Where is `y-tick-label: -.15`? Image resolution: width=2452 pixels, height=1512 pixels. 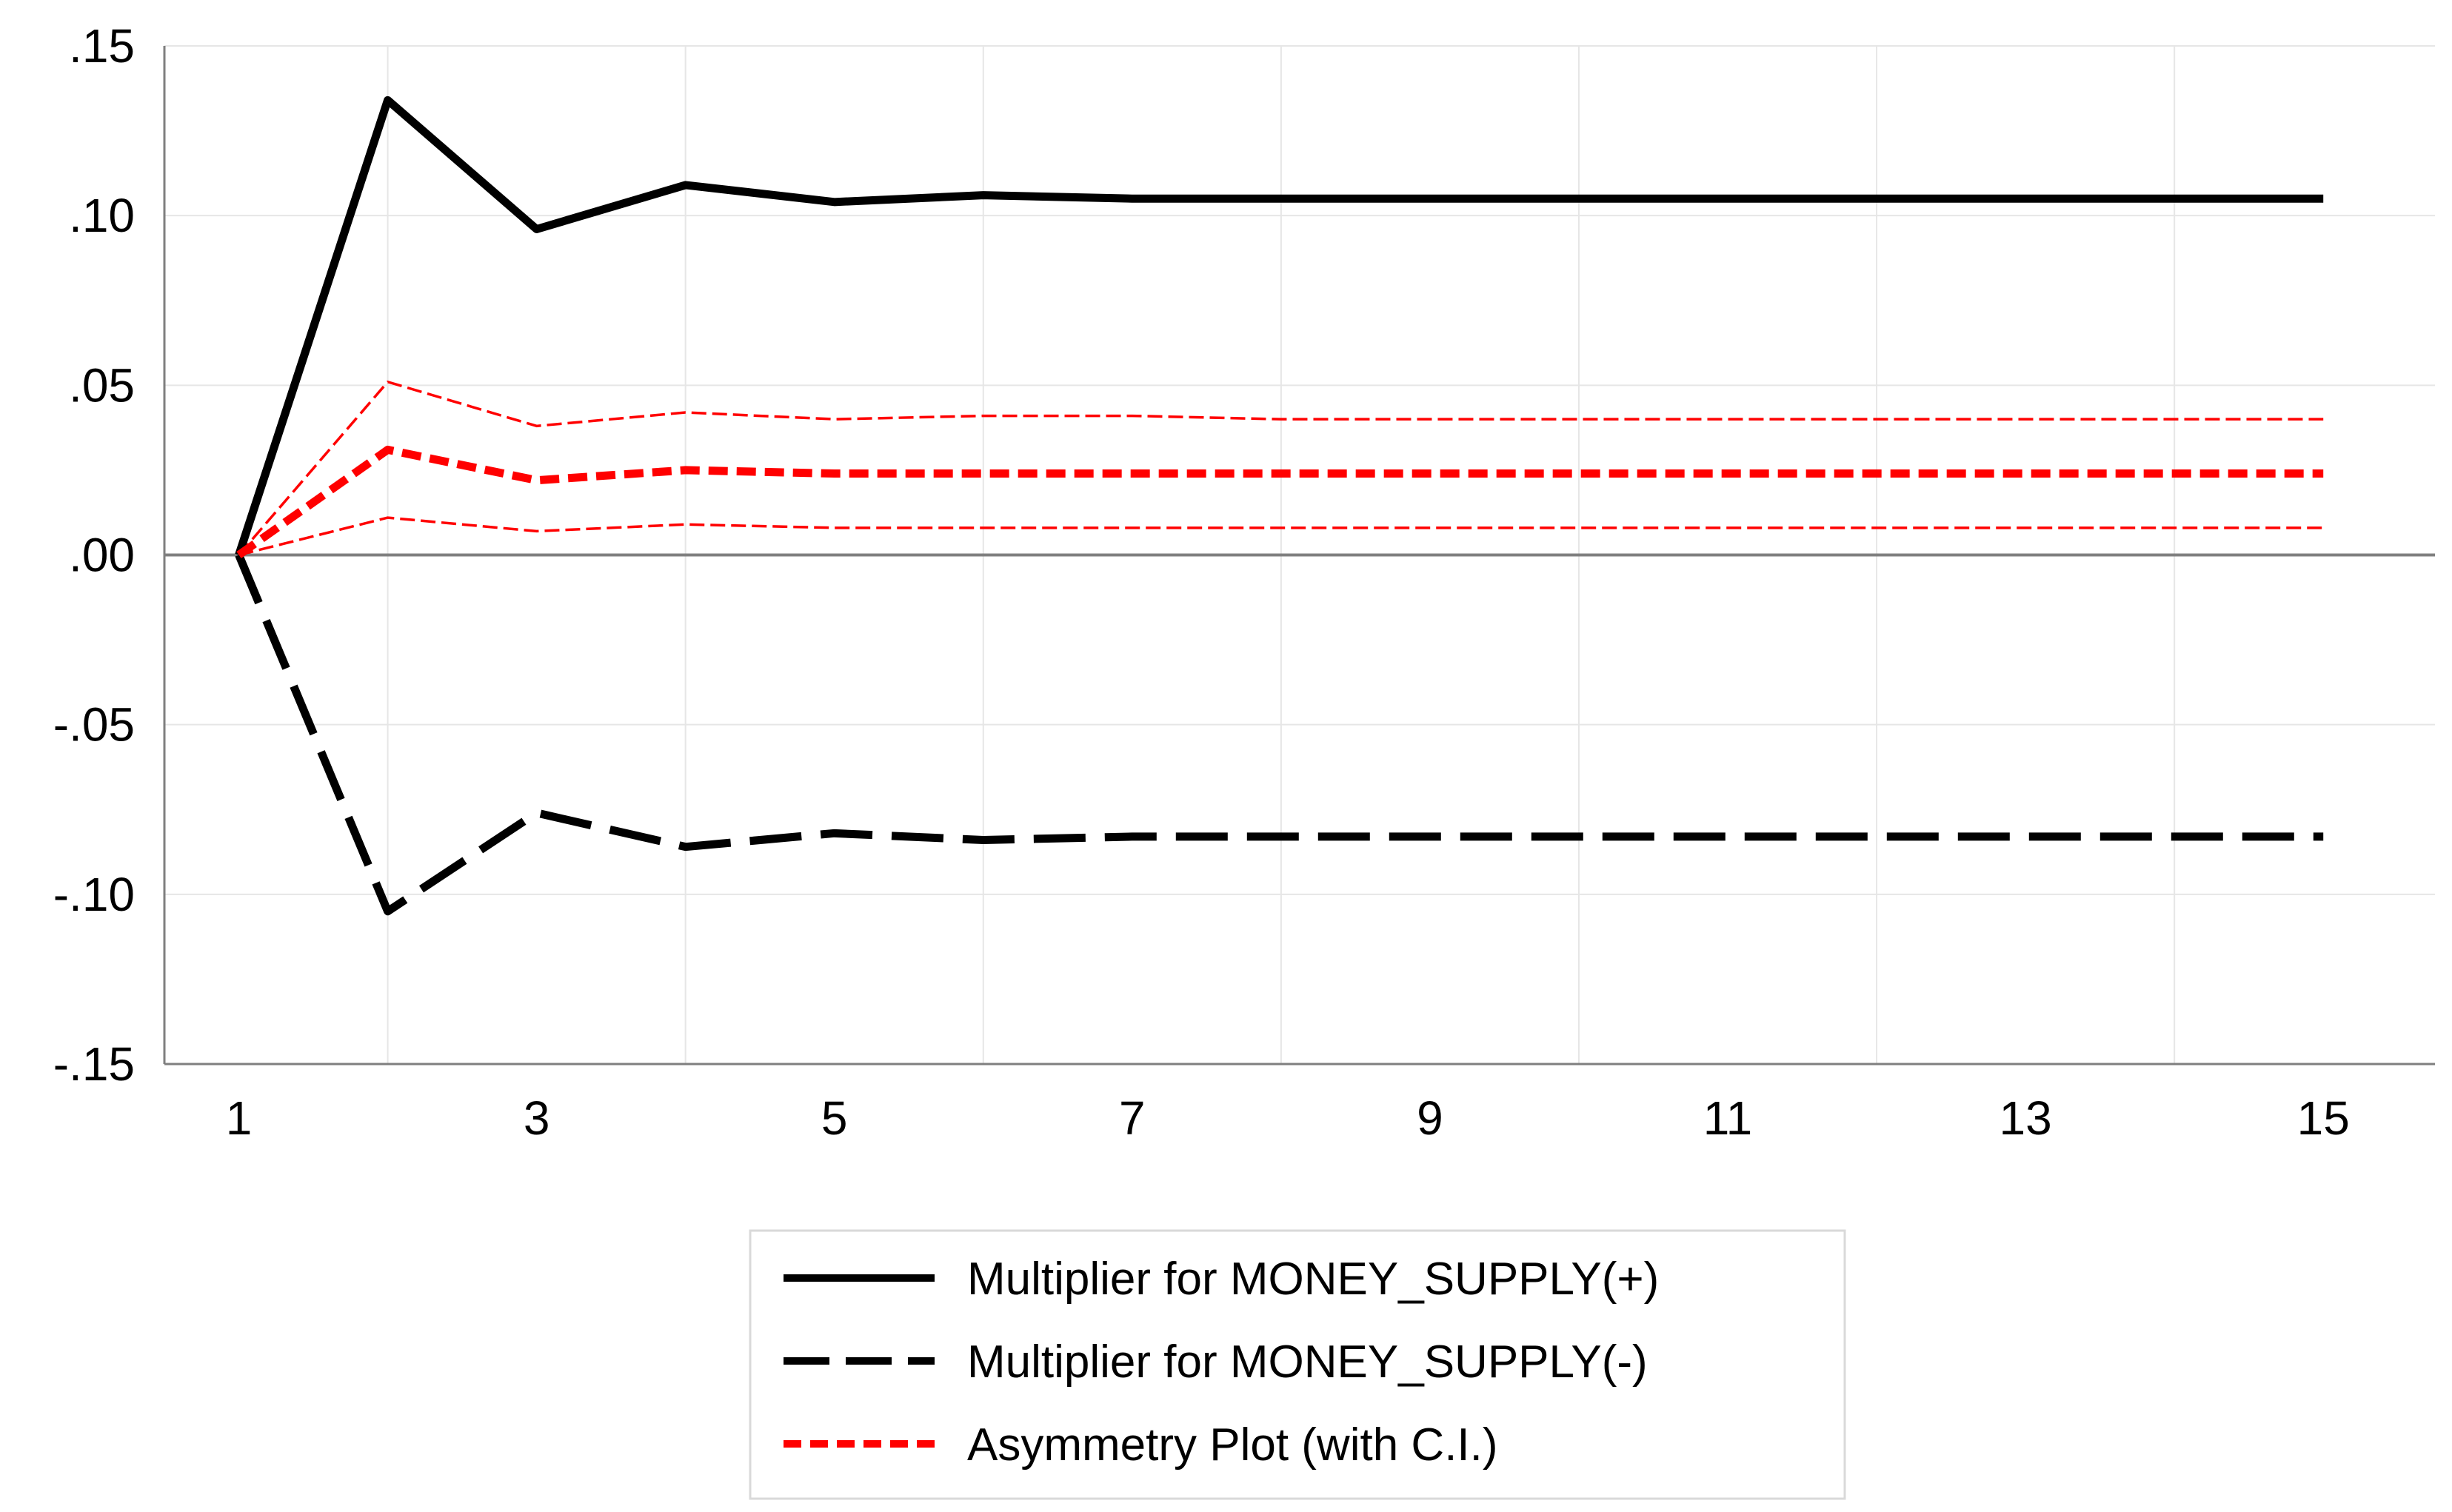
y-tick-label: -.15 is located at coordinates (94, 1064).